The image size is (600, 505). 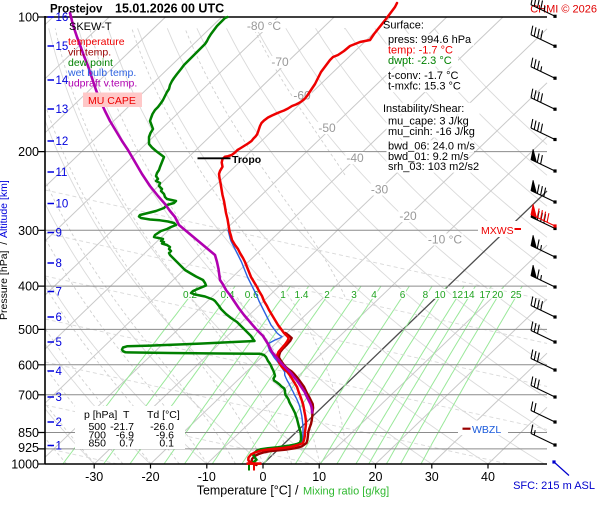 What do you see at coordinates (89, 52) in the screenshot?
I see `svg-text: virt.temp.` at bounding box center [89, 52].